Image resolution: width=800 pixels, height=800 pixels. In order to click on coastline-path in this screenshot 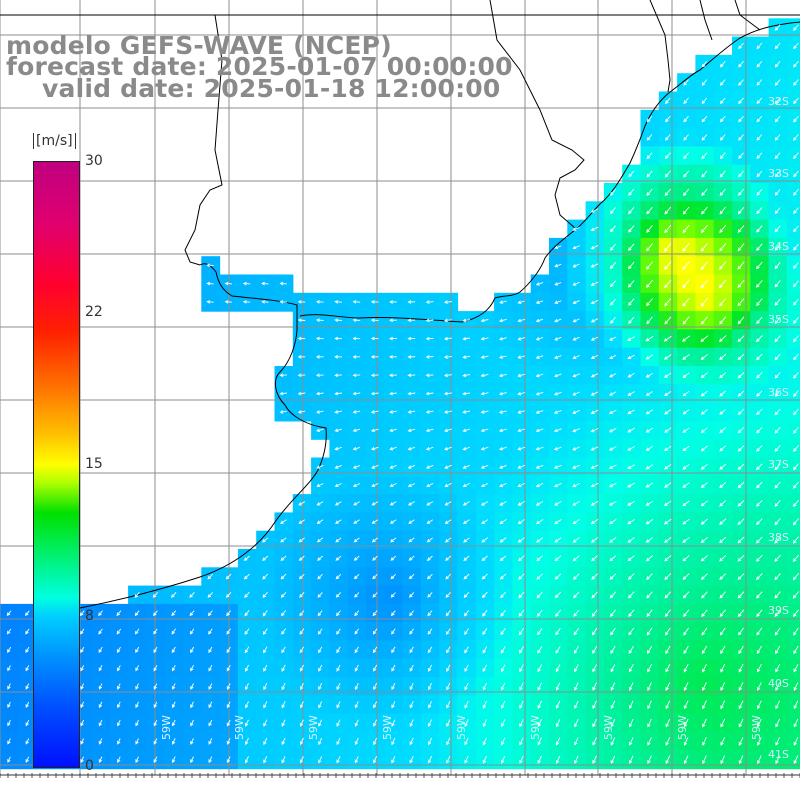, I will do `click(706, 20)`.